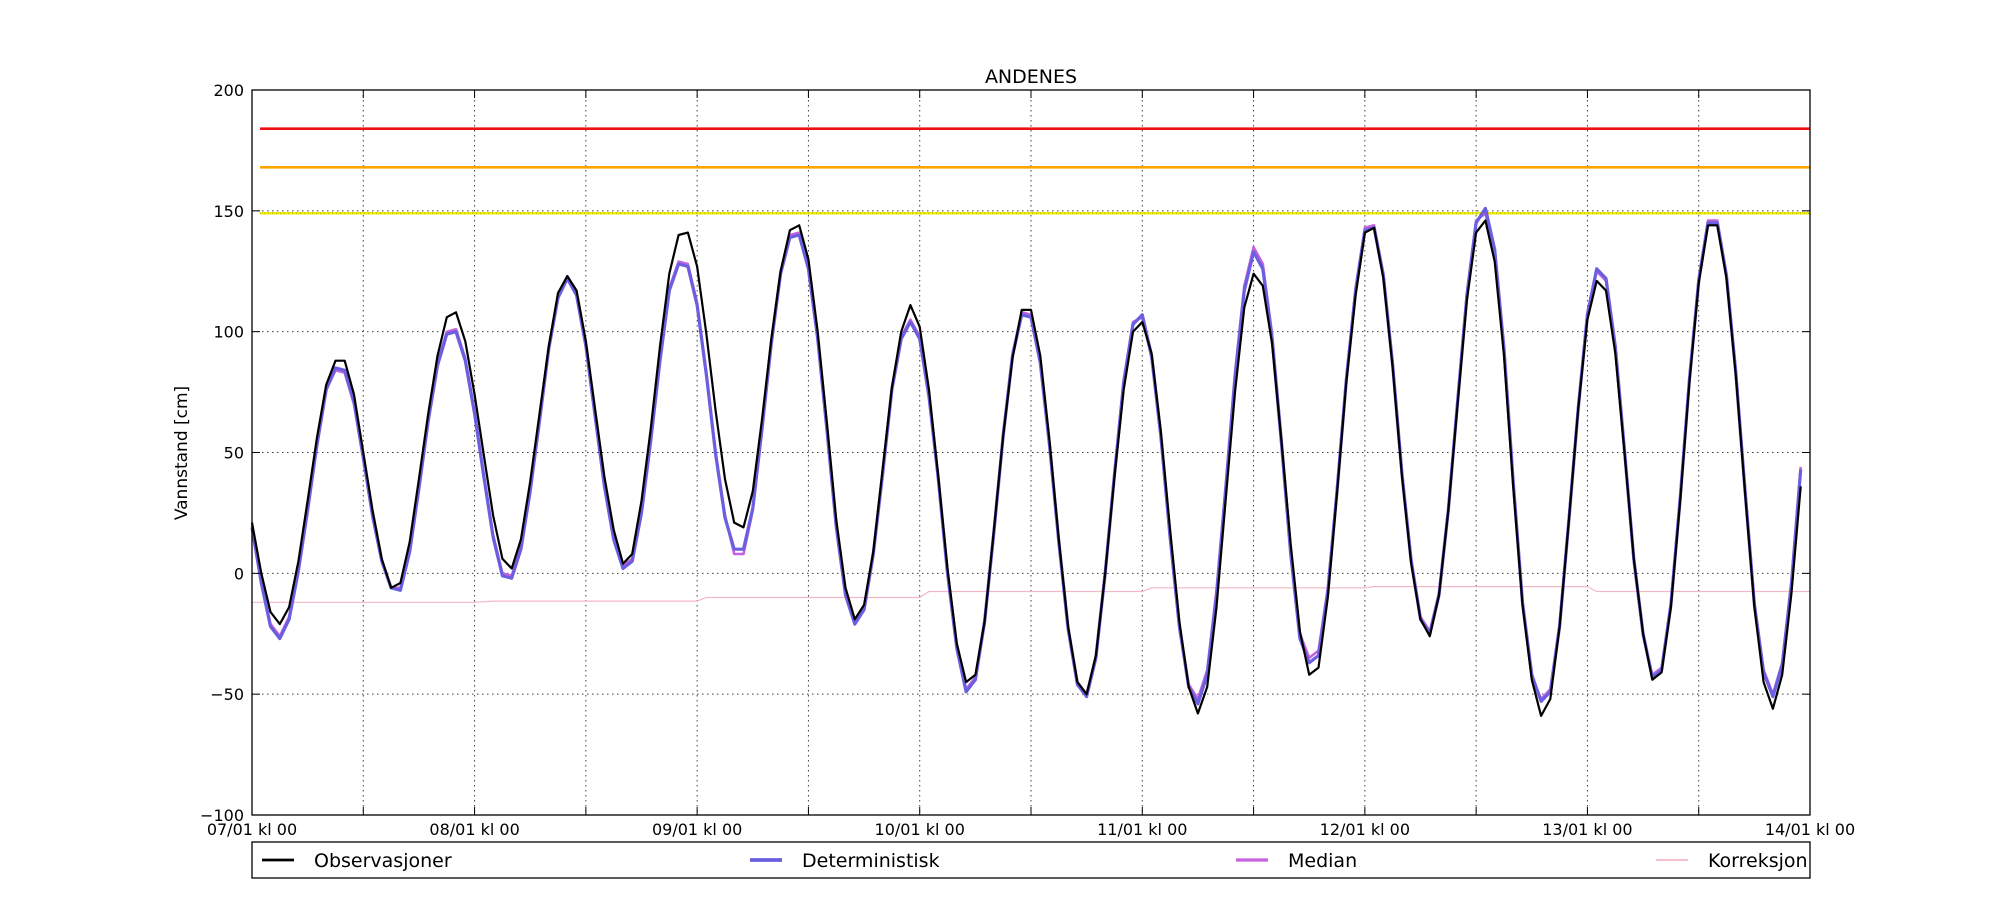 This screenshot has height=900, width=2000. Describe the element at coordinates (1365, 829) in the screenshot. I see `x-tick-label: 12/01 kl 00` at that location.